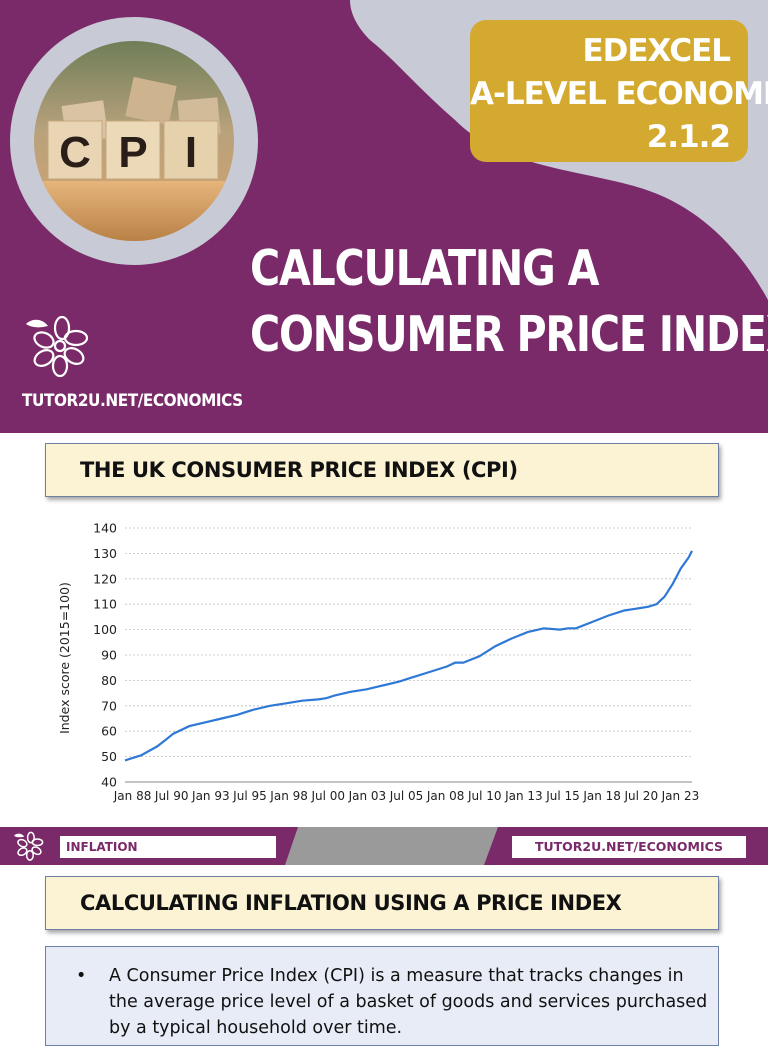 The image size is (768, 1046). What do you see at coordinates (367, 796) in the screenshot?
I see `x-tick-label: Jan 03` at bounding box center [367, 796].